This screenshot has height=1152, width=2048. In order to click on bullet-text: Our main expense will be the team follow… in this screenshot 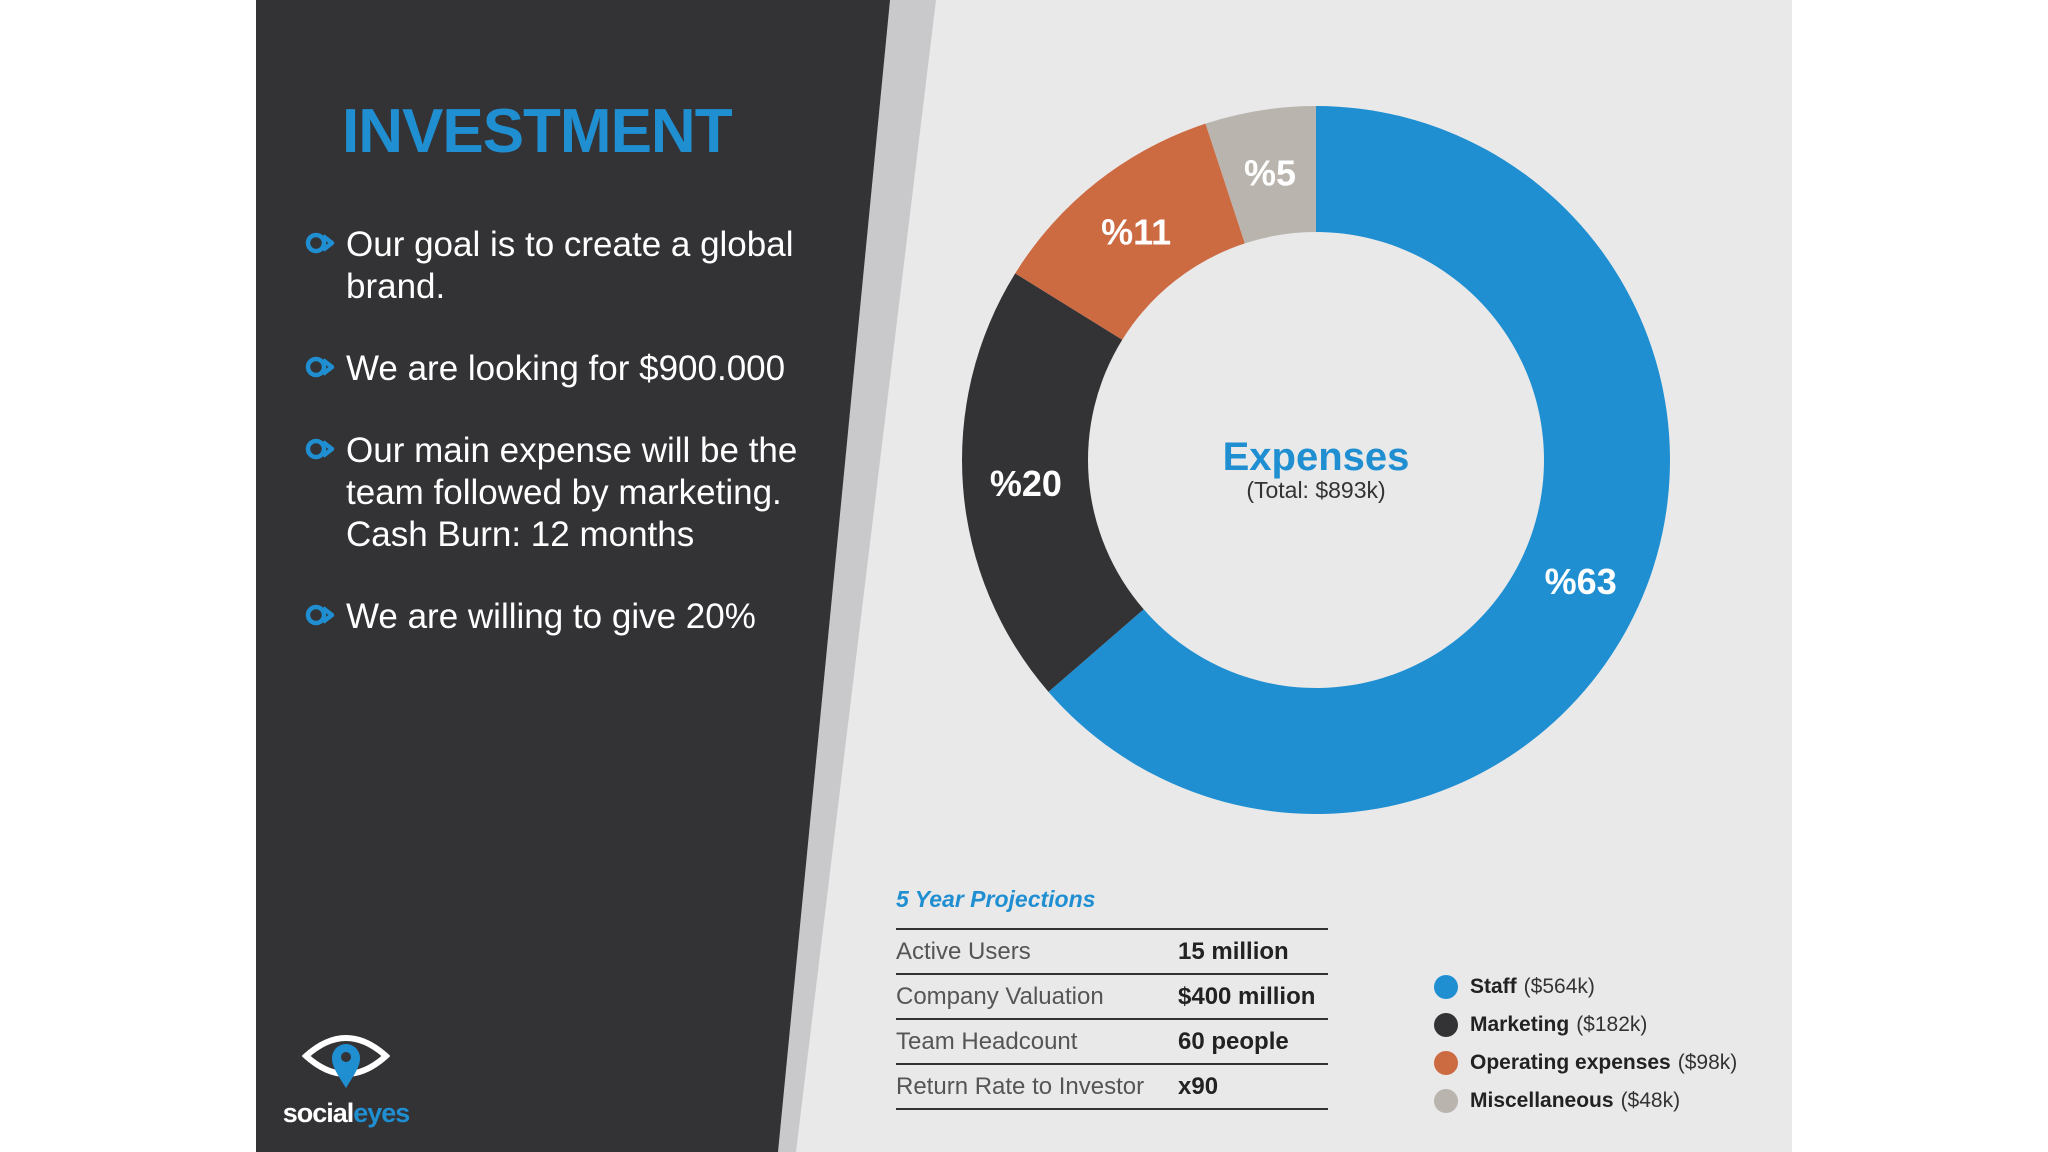, I will do `click(572, 471)`.